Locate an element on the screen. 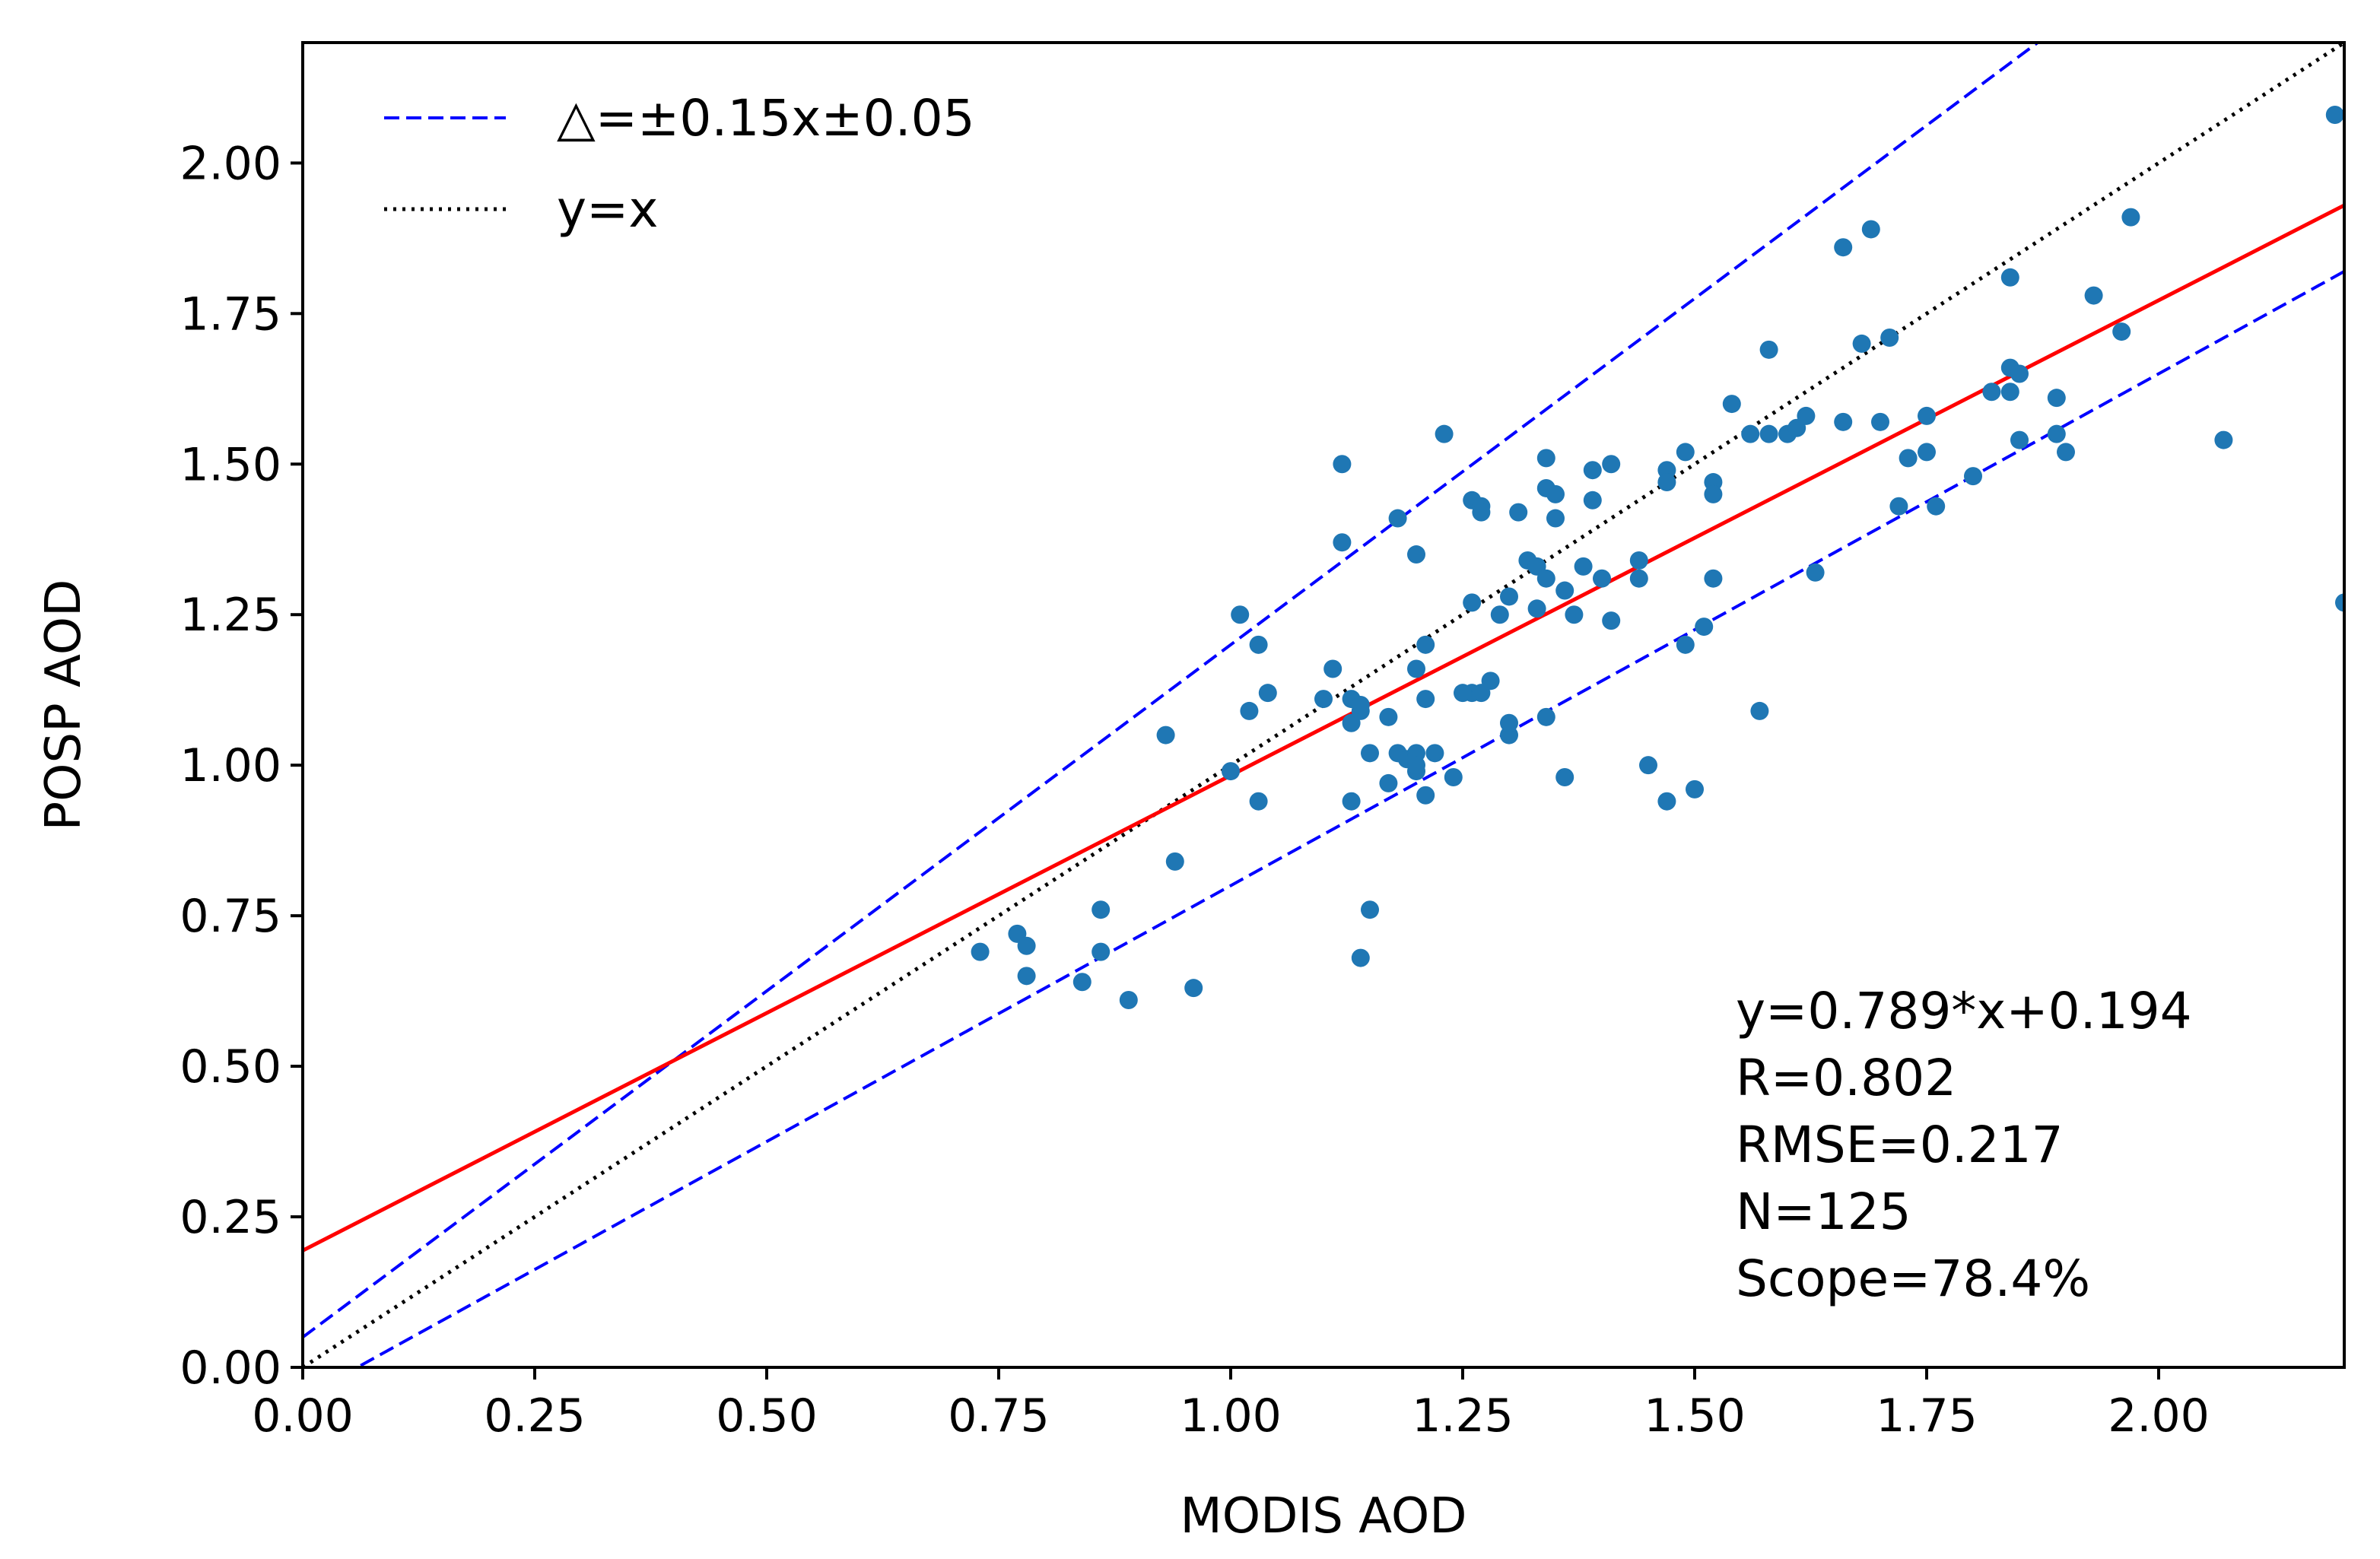  x-tick-label: 0.00 is located at coordinates (303, 1416).